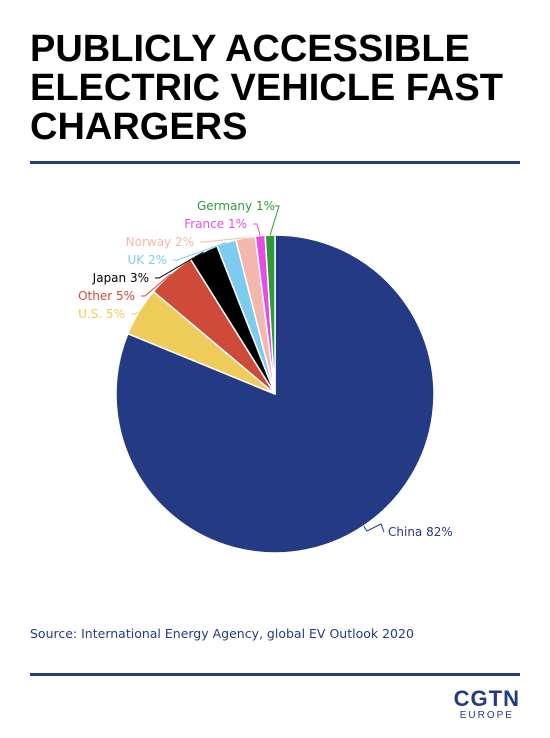 The height and width of the screenshot is (738, 550). What do you see at coordinates (156, 285) in the screenshot?
I see `leader-line-other` at bounding box center [156, 285].